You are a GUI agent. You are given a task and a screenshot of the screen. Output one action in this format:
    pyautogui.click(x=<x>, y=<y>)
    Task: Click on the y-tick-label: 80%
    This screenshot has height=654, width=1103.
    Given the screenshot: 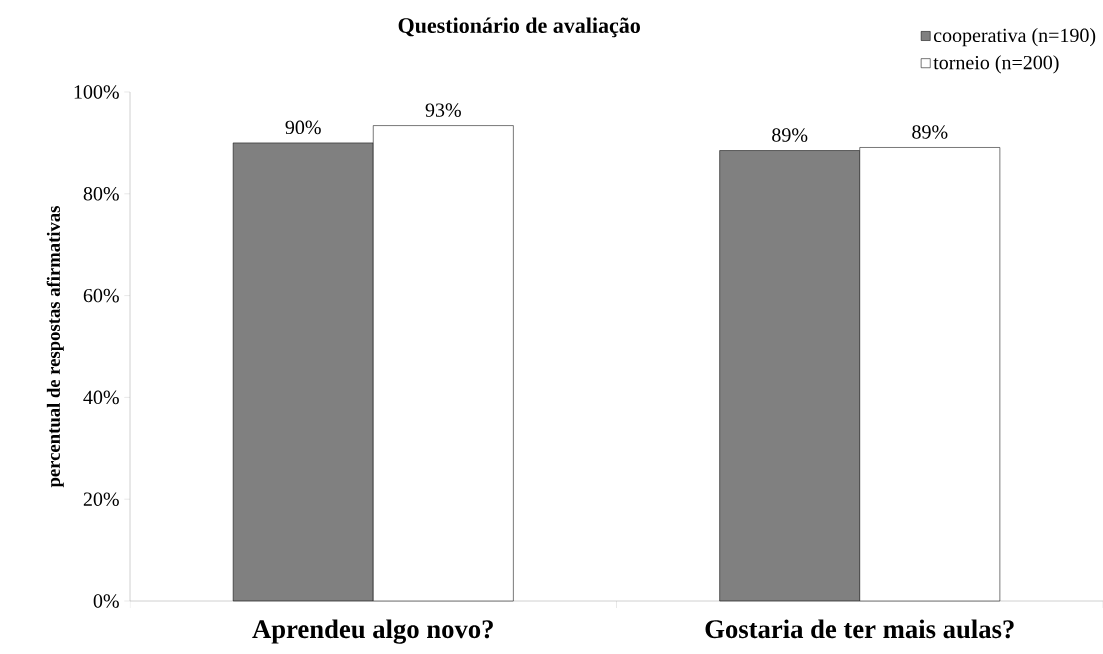 What is the action you would take?
    pyautogui.click(x=101, y=194)
    